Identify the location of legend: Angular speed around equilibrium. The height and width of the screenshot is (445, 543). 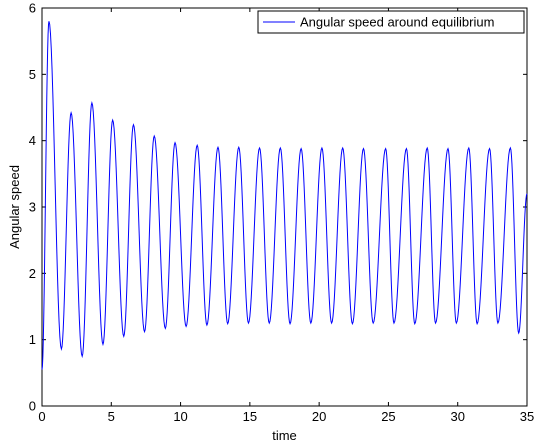
(391, 22).